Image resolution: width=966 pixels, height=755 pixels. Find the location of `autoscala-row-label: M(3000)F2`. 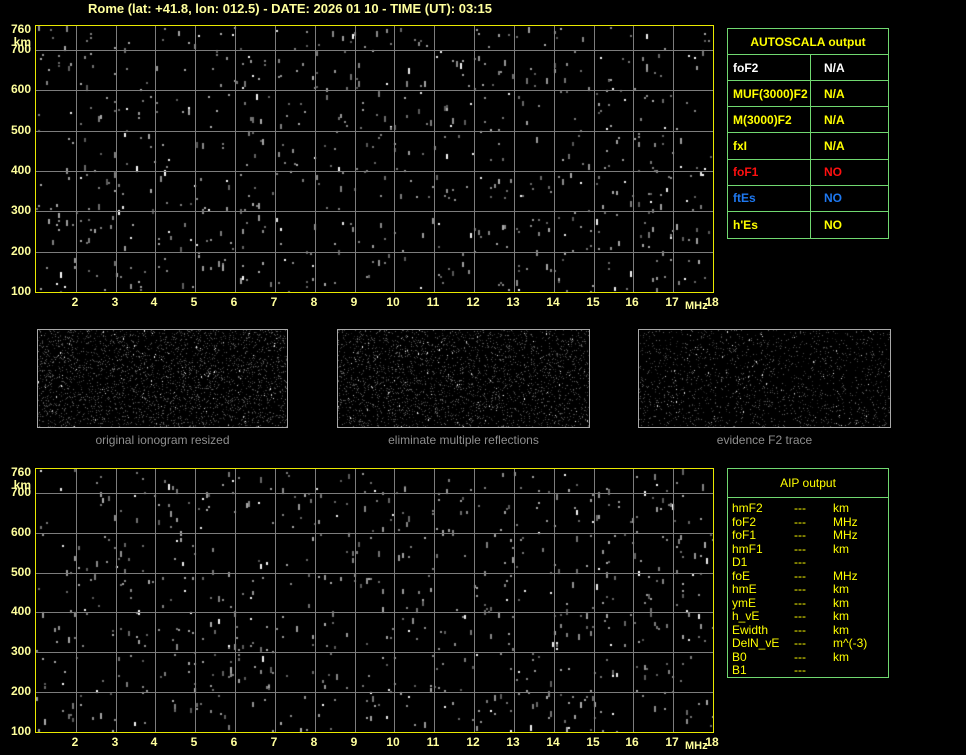

autoscala-row-label: M(3000)F2 is located at coordinates (769, 120).